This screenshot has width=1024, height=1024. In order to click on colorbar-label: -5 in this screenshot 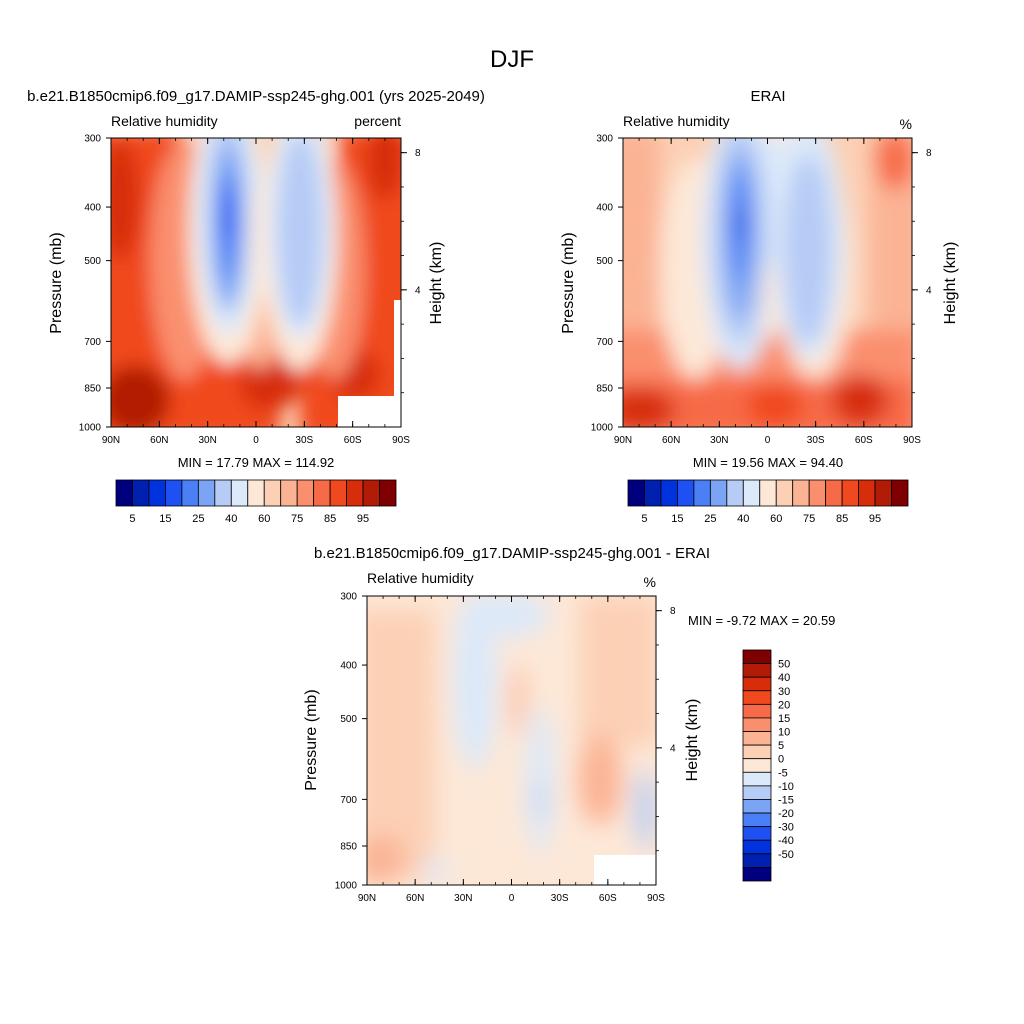, I will do `click(783, 773)`.